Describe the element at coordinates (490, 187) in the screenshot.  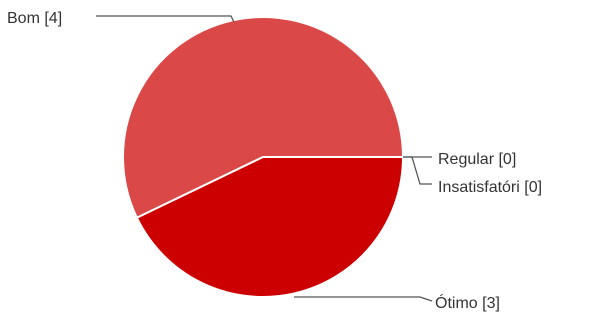
I see `label-insatisfatori: Insatisfatóri [0]` at that location.